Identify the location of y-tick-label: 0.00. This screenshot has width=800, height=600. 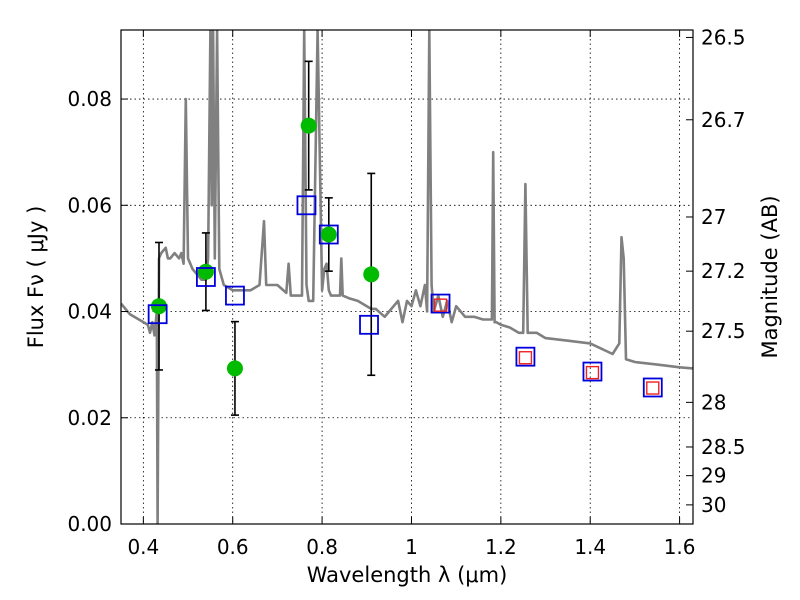
(89, 524).